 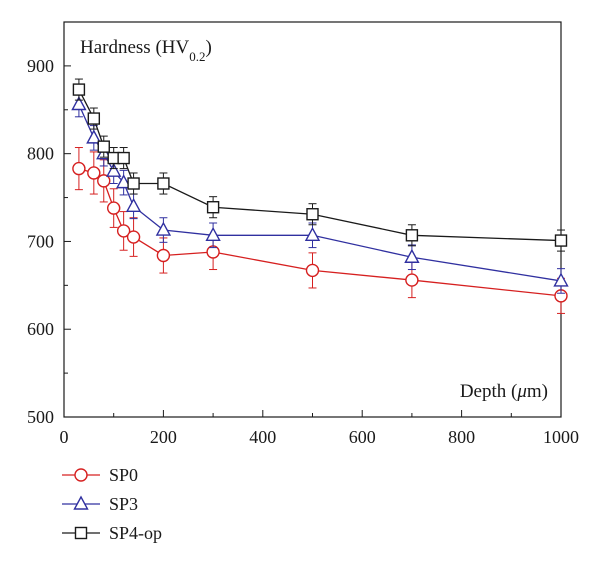 I want to click on y-tick-label: 500, so click(x=40, y=417).